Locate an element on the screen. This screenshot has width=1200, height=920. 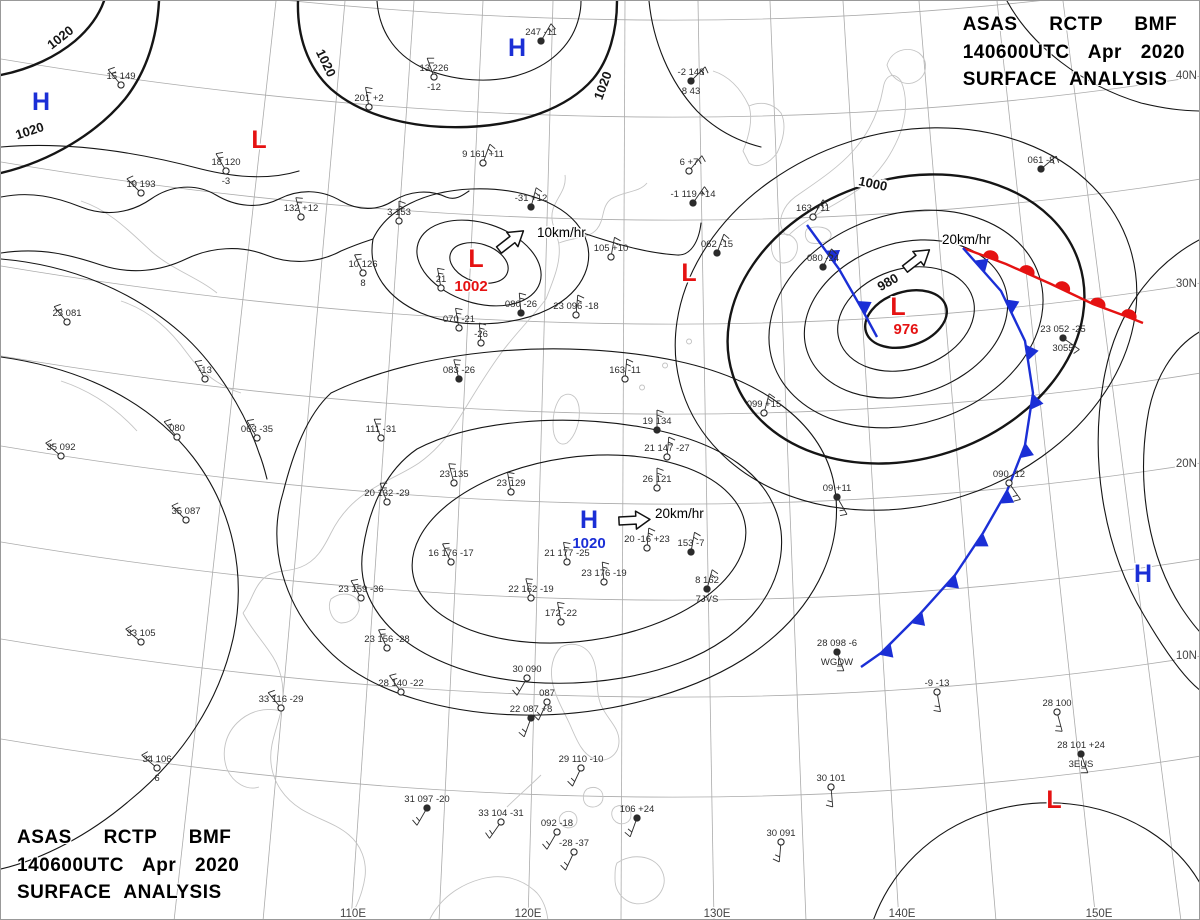
station-values: 21 is located at coordinates (441, 279).